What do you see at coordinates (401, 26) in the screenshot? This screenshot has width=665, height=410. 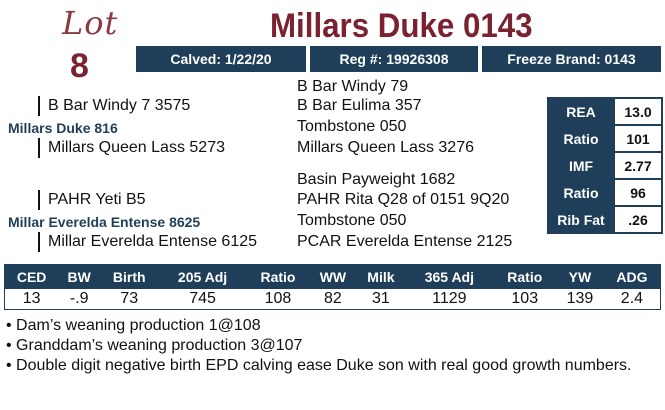 I see `animal-title: Millars Duke 0143` at bounding box center [401, 26].